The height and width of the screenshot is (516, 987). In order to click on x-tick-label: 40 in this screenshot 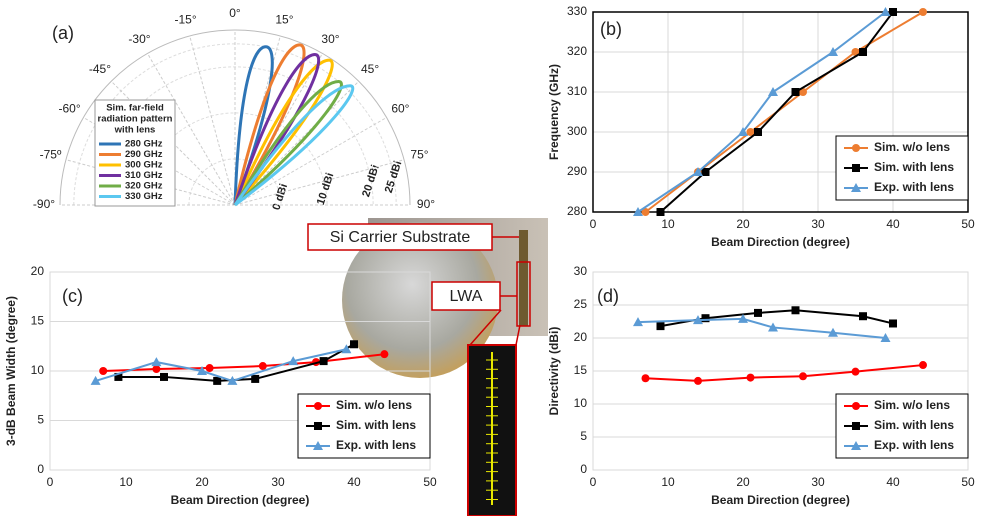, I will do `click(893, 224)`.